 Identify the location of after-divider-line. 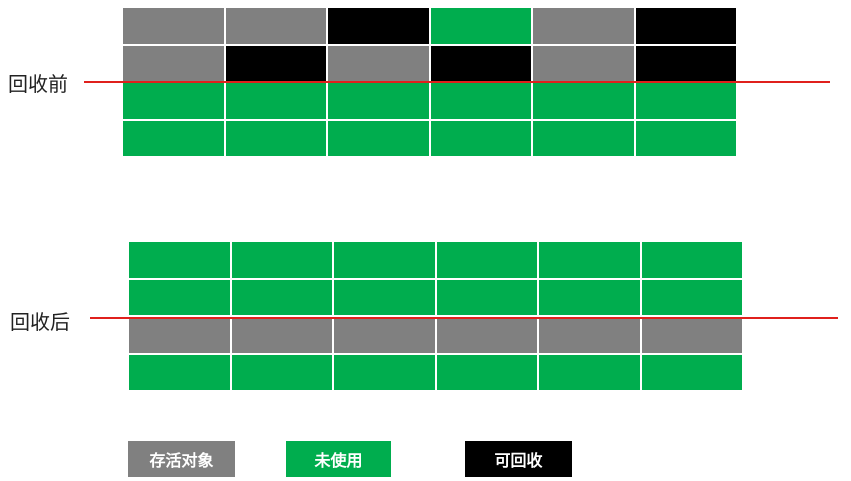
(464, 318).